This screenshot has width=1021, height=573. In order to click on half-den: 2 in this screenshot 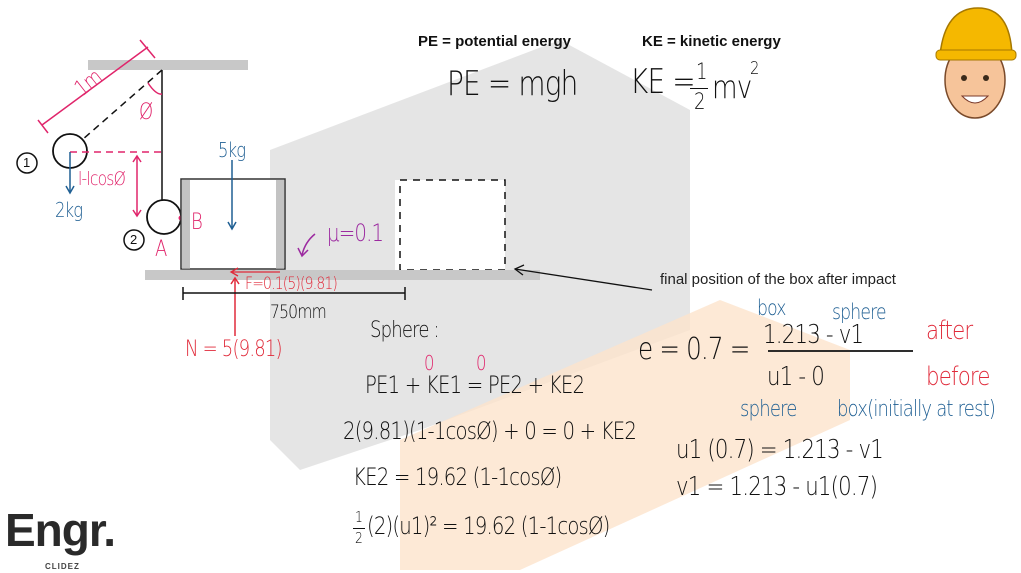, I will do `click(359, 538)`.